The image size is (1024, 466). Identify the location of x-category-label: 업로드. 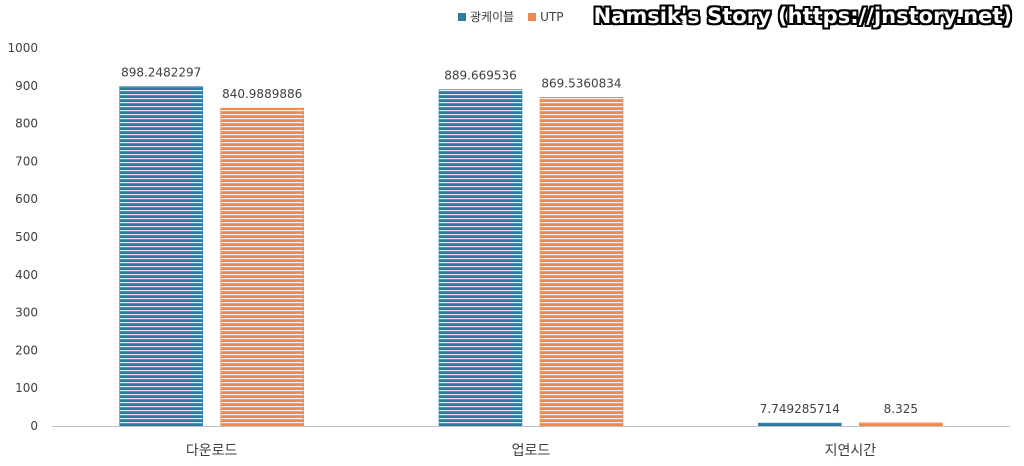
(531, 451).